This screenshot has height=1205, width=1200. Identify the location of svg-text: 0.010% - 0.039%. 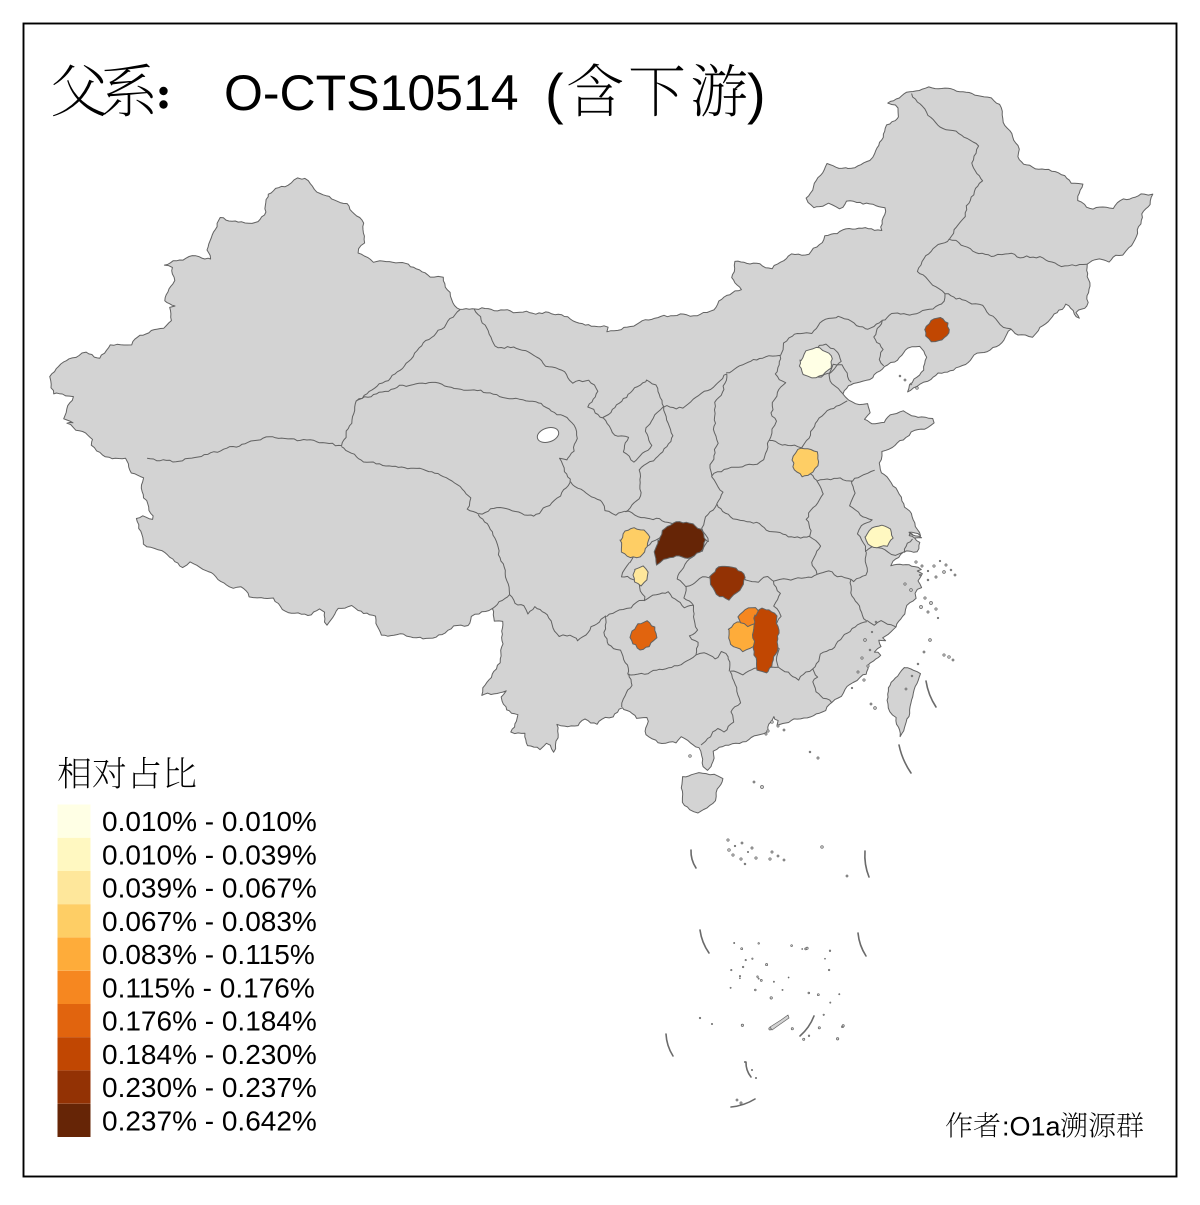
(209, 854).